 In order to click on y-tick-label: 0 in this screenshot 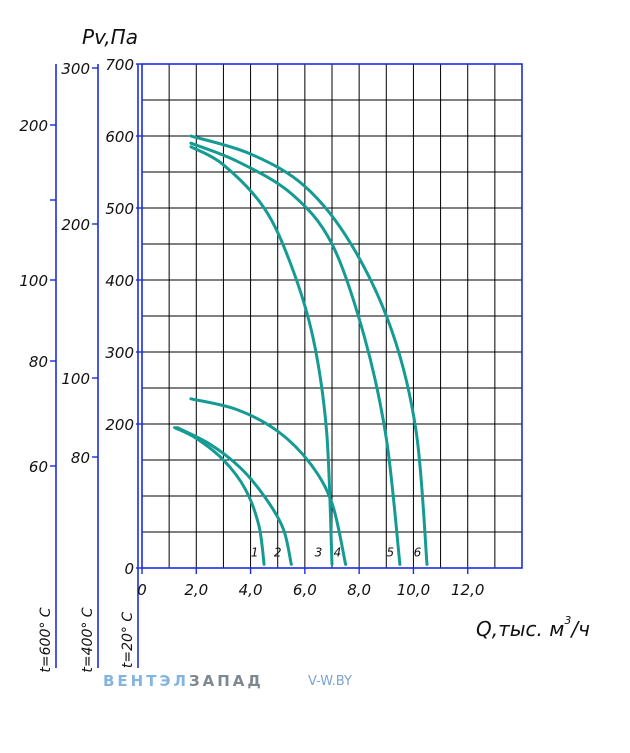, I will do `click(129, 569)`.